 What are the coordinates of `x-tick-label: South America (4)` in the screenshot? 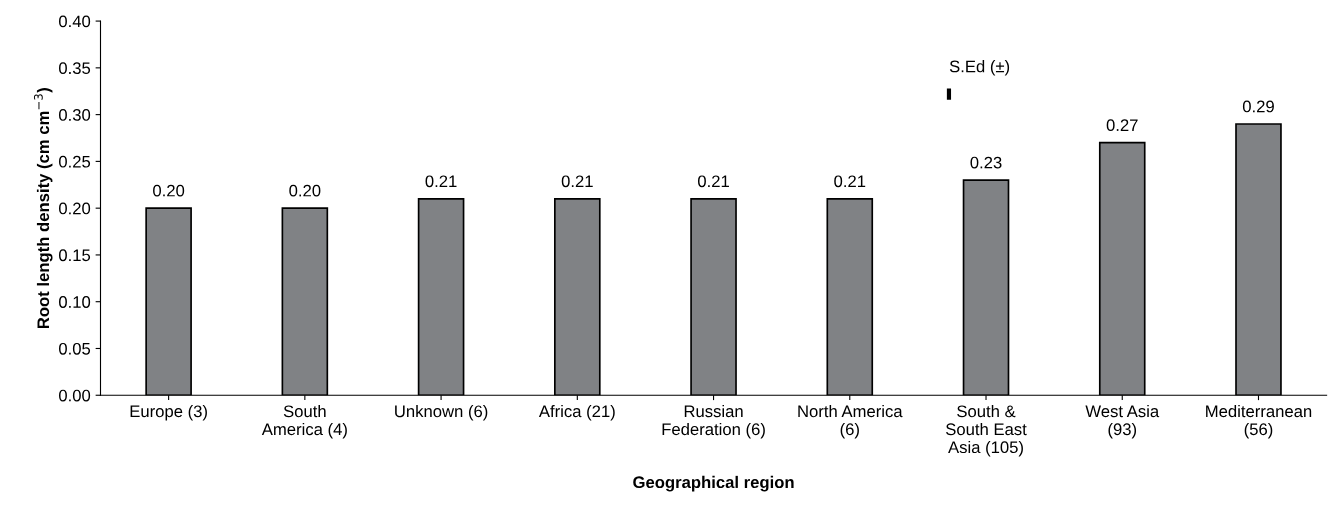 It's located at (304, 421).